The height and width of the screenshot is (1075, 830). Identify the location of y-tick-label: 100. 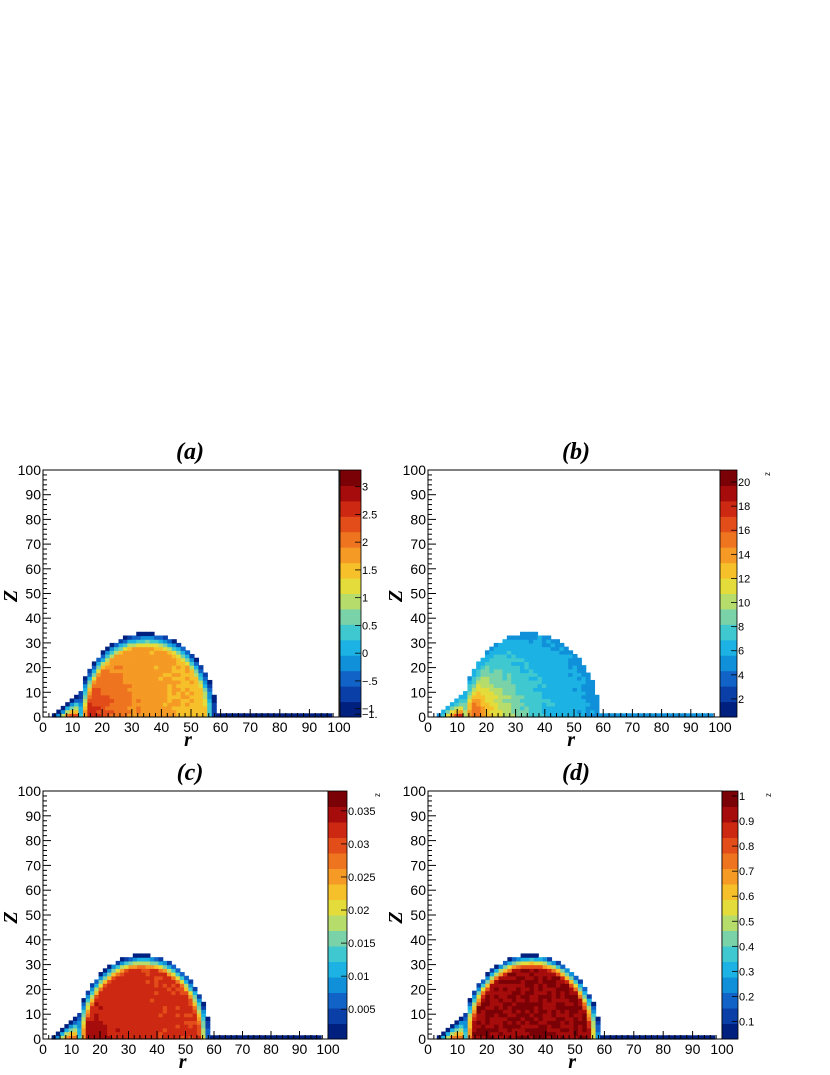
(30, 470).